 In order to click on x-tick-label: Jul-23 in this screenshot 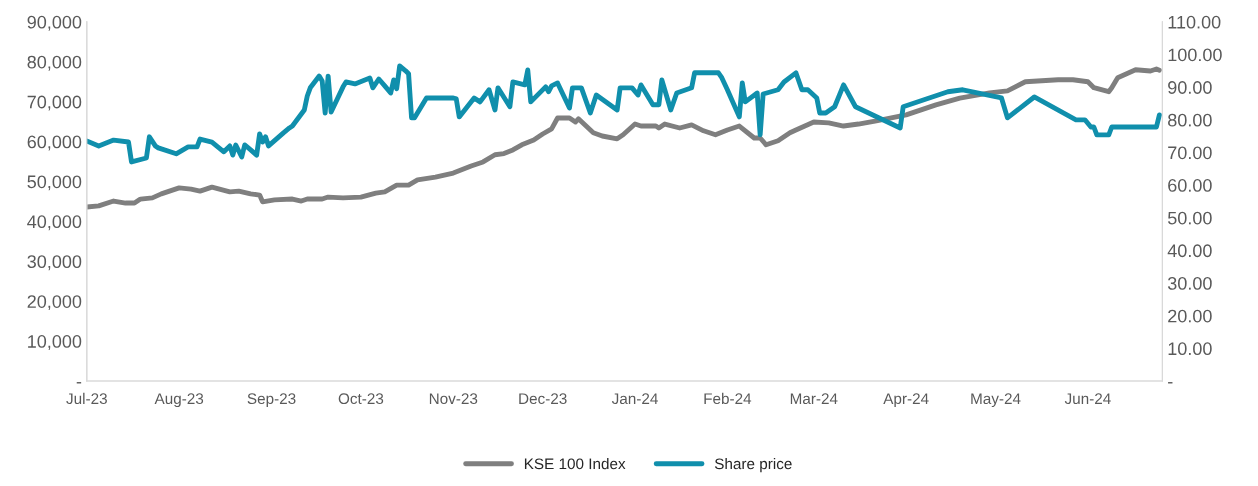, I will do `click(86, 398)`.